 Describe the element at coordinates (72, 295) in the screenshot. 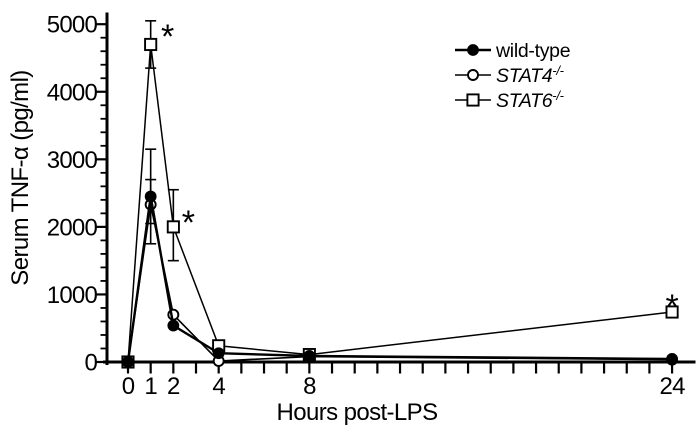

I see `y-tick-label: 1000` at that location.